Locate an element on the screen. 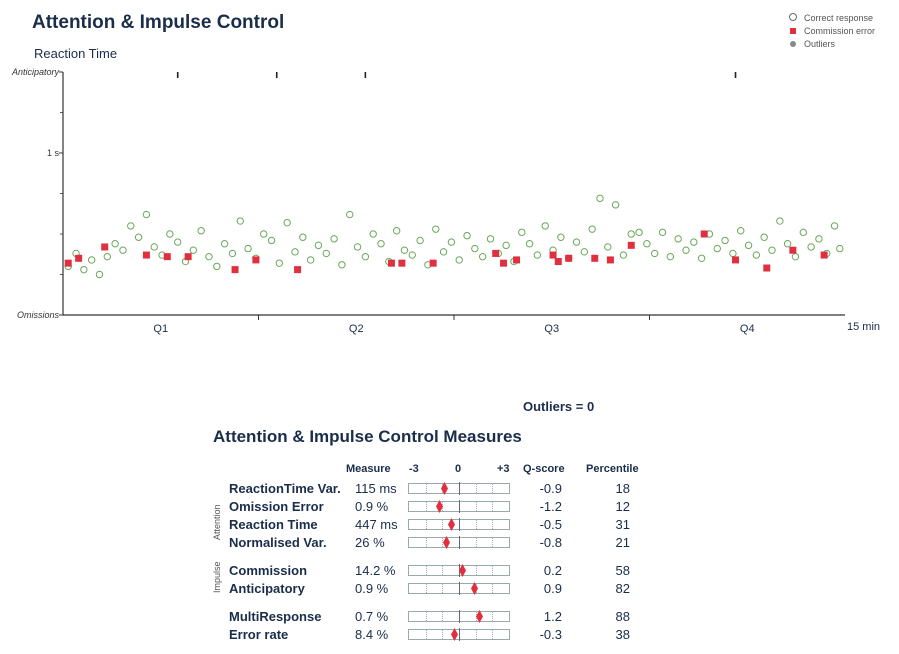  measure-value: 0.7 % is located at coordinates (372, 616).